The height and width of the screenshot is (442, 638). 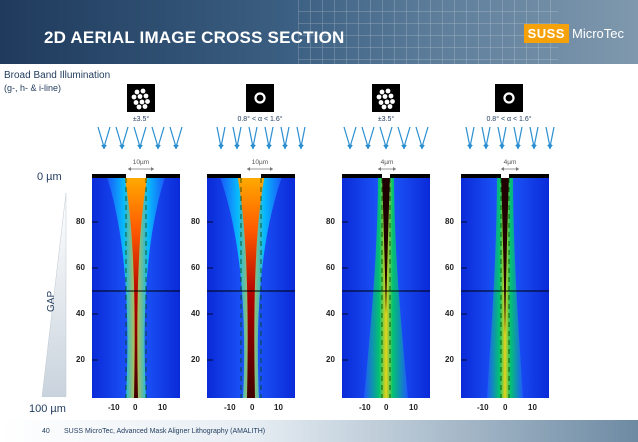 I want to click on page-title: 2D AERIAL IMAGE CROSS SECTION, so click(x=194, y=37).